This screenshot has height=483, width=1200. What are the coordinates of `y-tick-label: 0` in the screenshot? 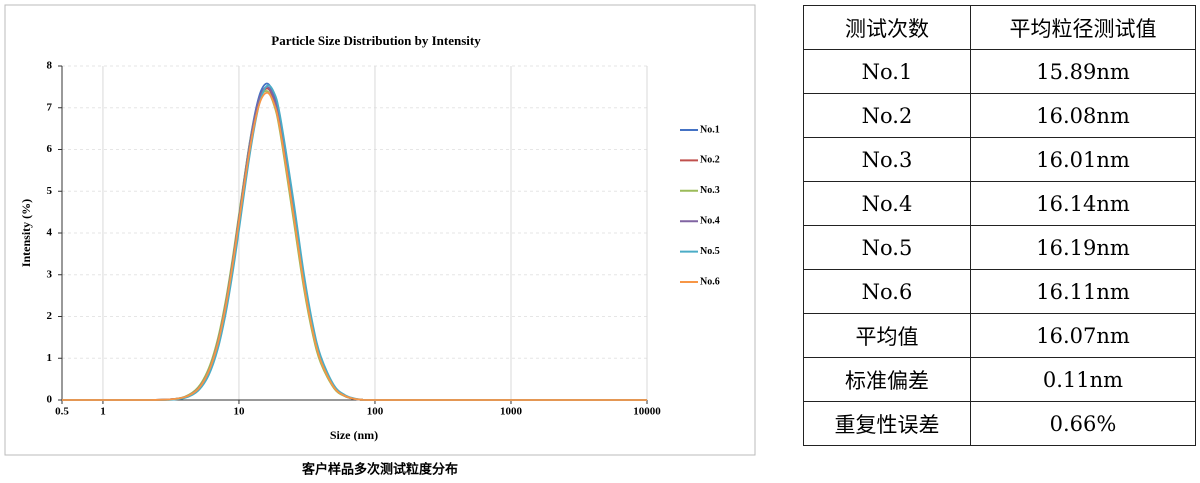 It's located at (50, 400).